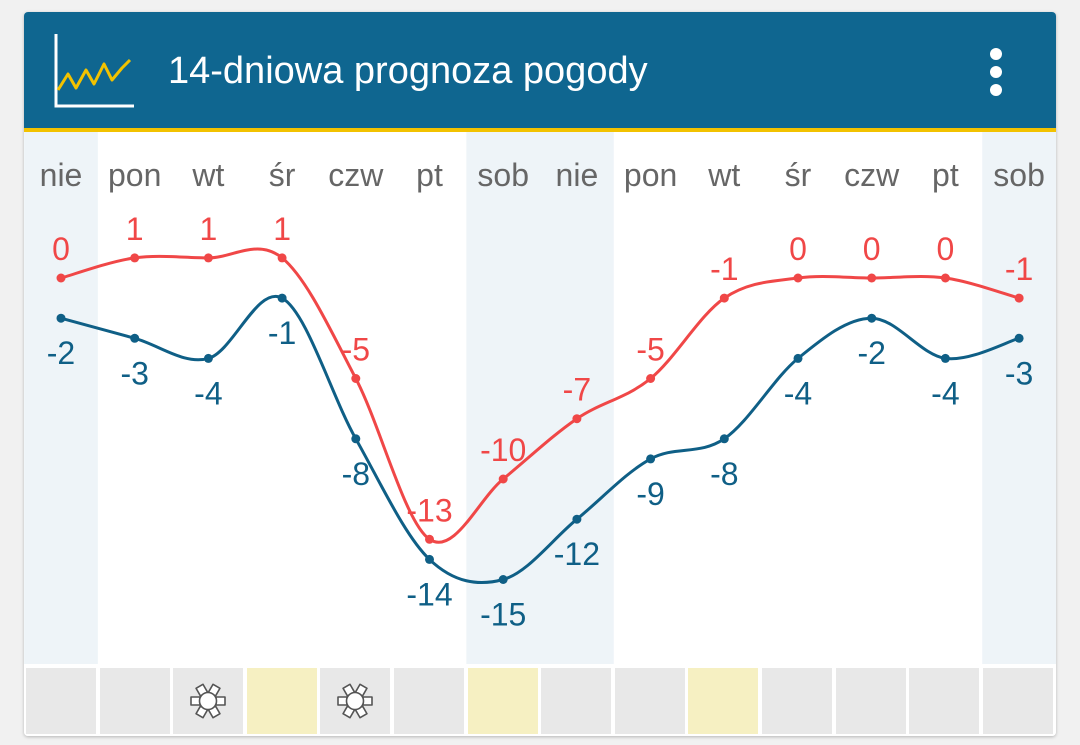  Describe the element at coordinates (408, 71) in the screenshot. I see `page-title: 14-dniowa prognoza pogody` at that location.